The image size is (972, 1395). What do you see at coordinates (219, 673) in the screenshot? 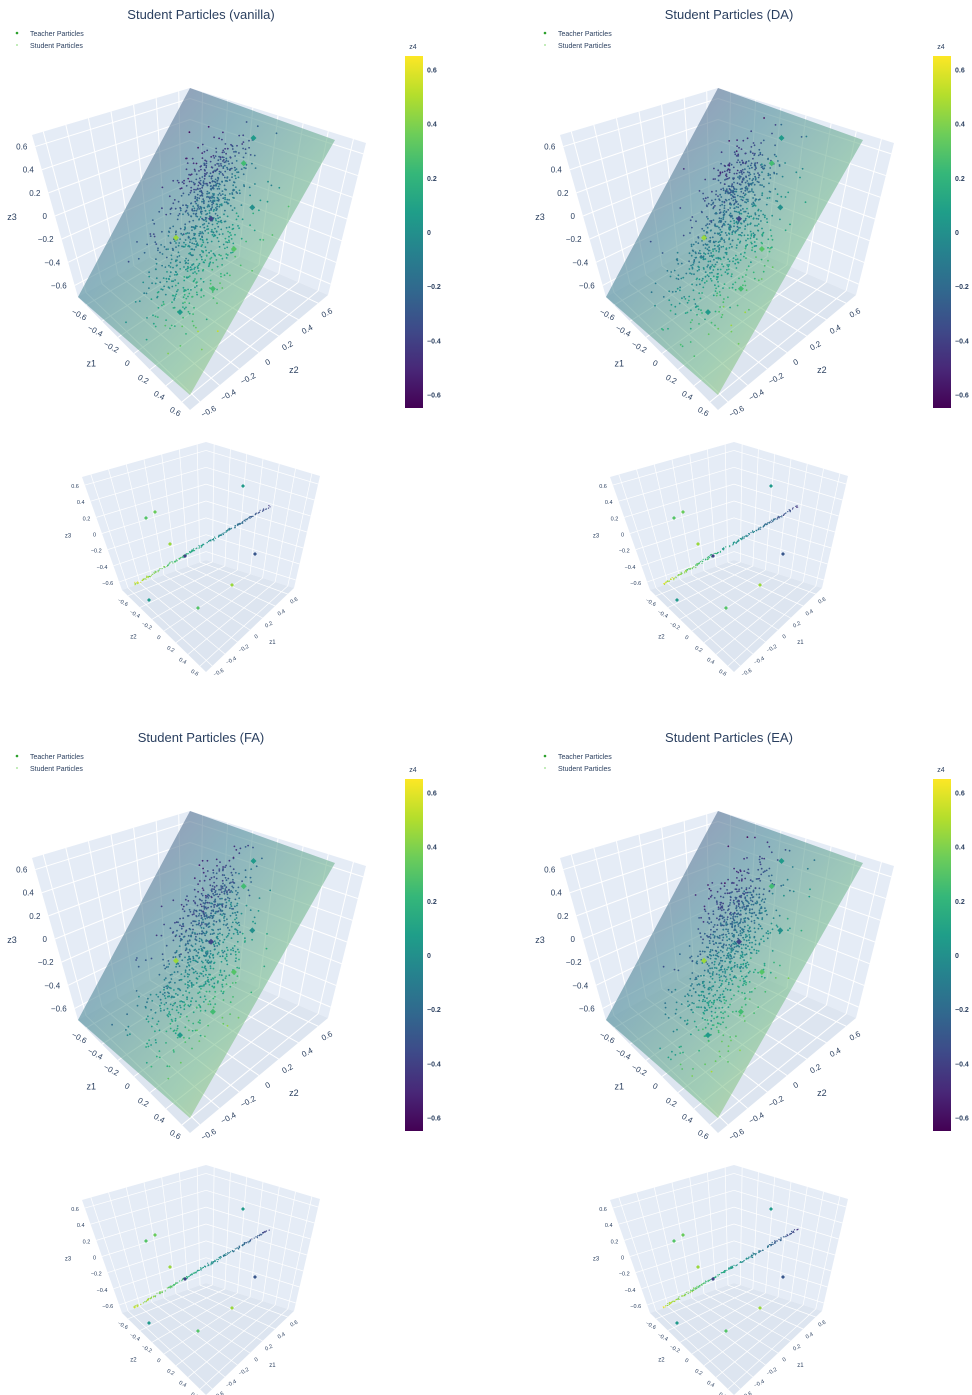
I see `p0-inset-tick-z1: −0.6` at bounding box center [219, 673].